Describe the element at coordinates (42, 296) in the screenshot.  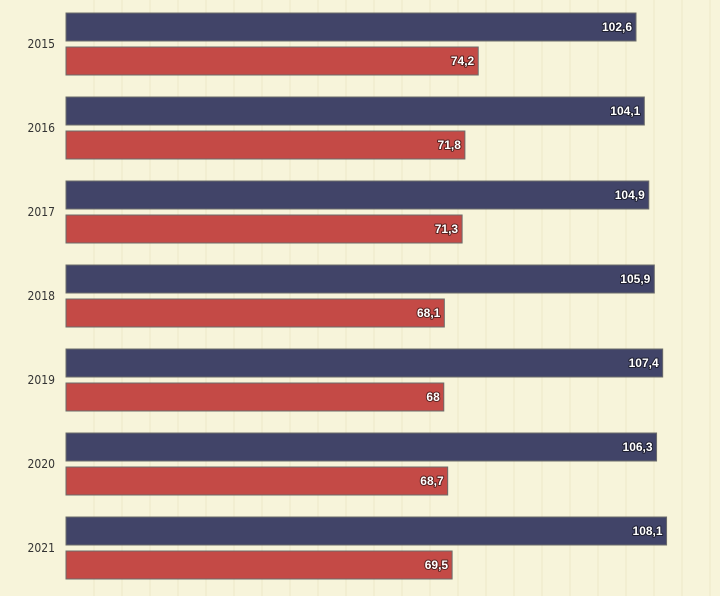
I see `category-label-2018: 2018` at that location.